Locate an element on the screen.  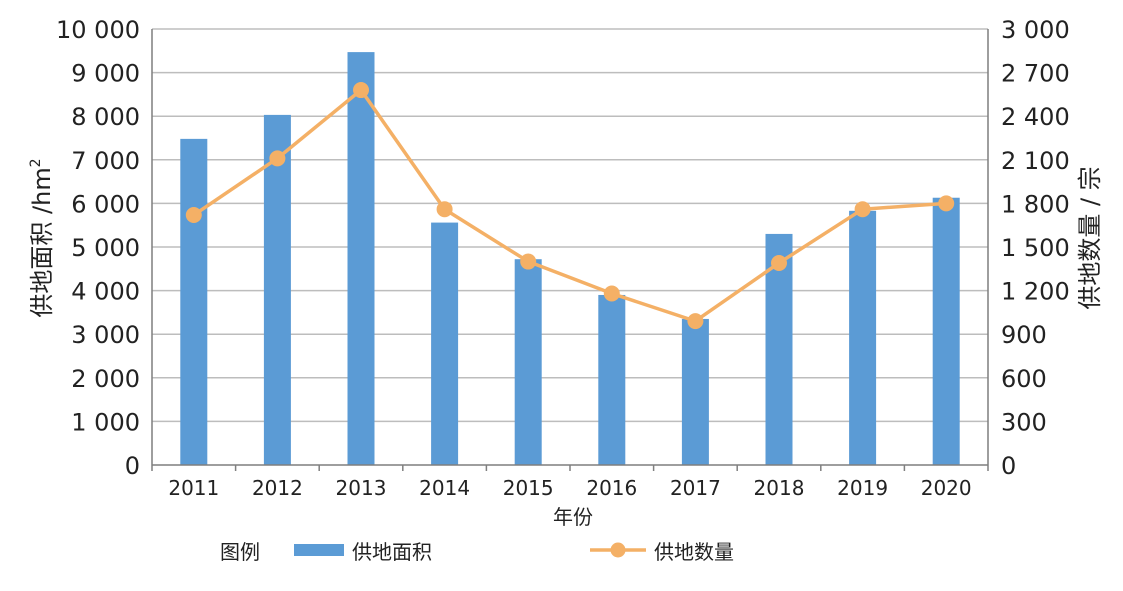
x-tick-label: 2016 is located at coordinates (611, 488).